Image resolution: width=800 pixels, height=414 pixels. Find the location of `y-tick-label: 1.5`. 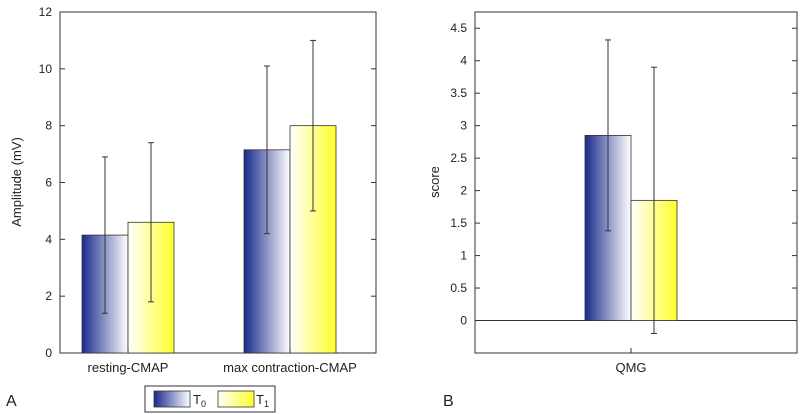

y-tick-label: 1.5 is located at coordinates (458, 223).